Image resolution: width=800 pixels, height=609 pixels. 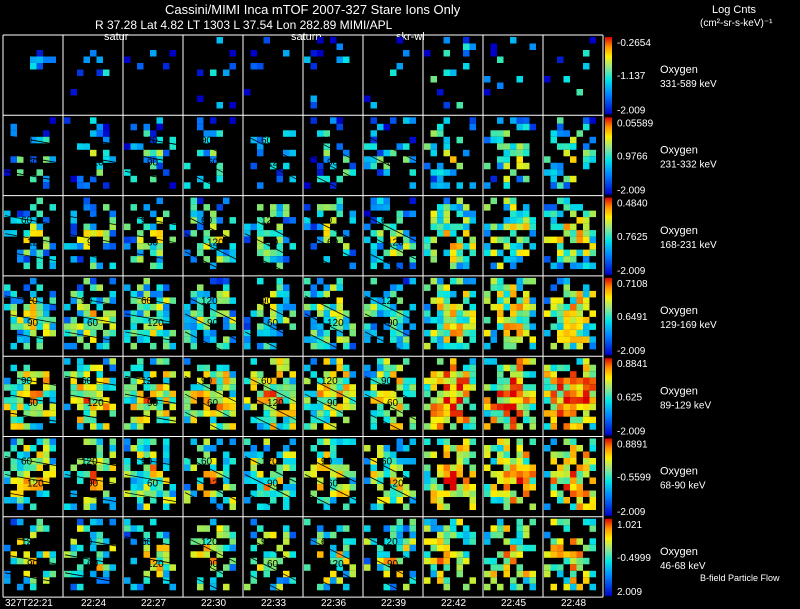 What do you see at coordinates (629, 397) in the screenshot?
I see `colorbar-mid-label: 0.625` at bounding box center [629, 397].